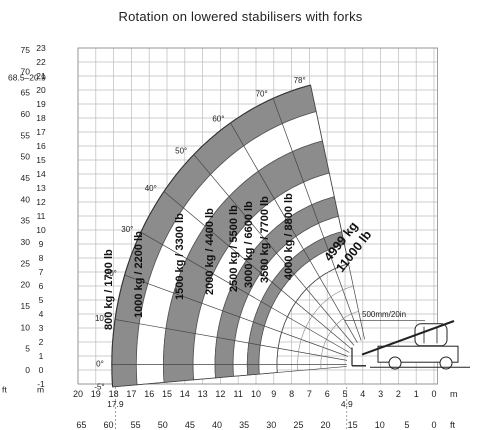  What do you see at coordinates (149, 394) in the screenshot?
I see `x-m-tick: 16` at bounding box center [149, 394].